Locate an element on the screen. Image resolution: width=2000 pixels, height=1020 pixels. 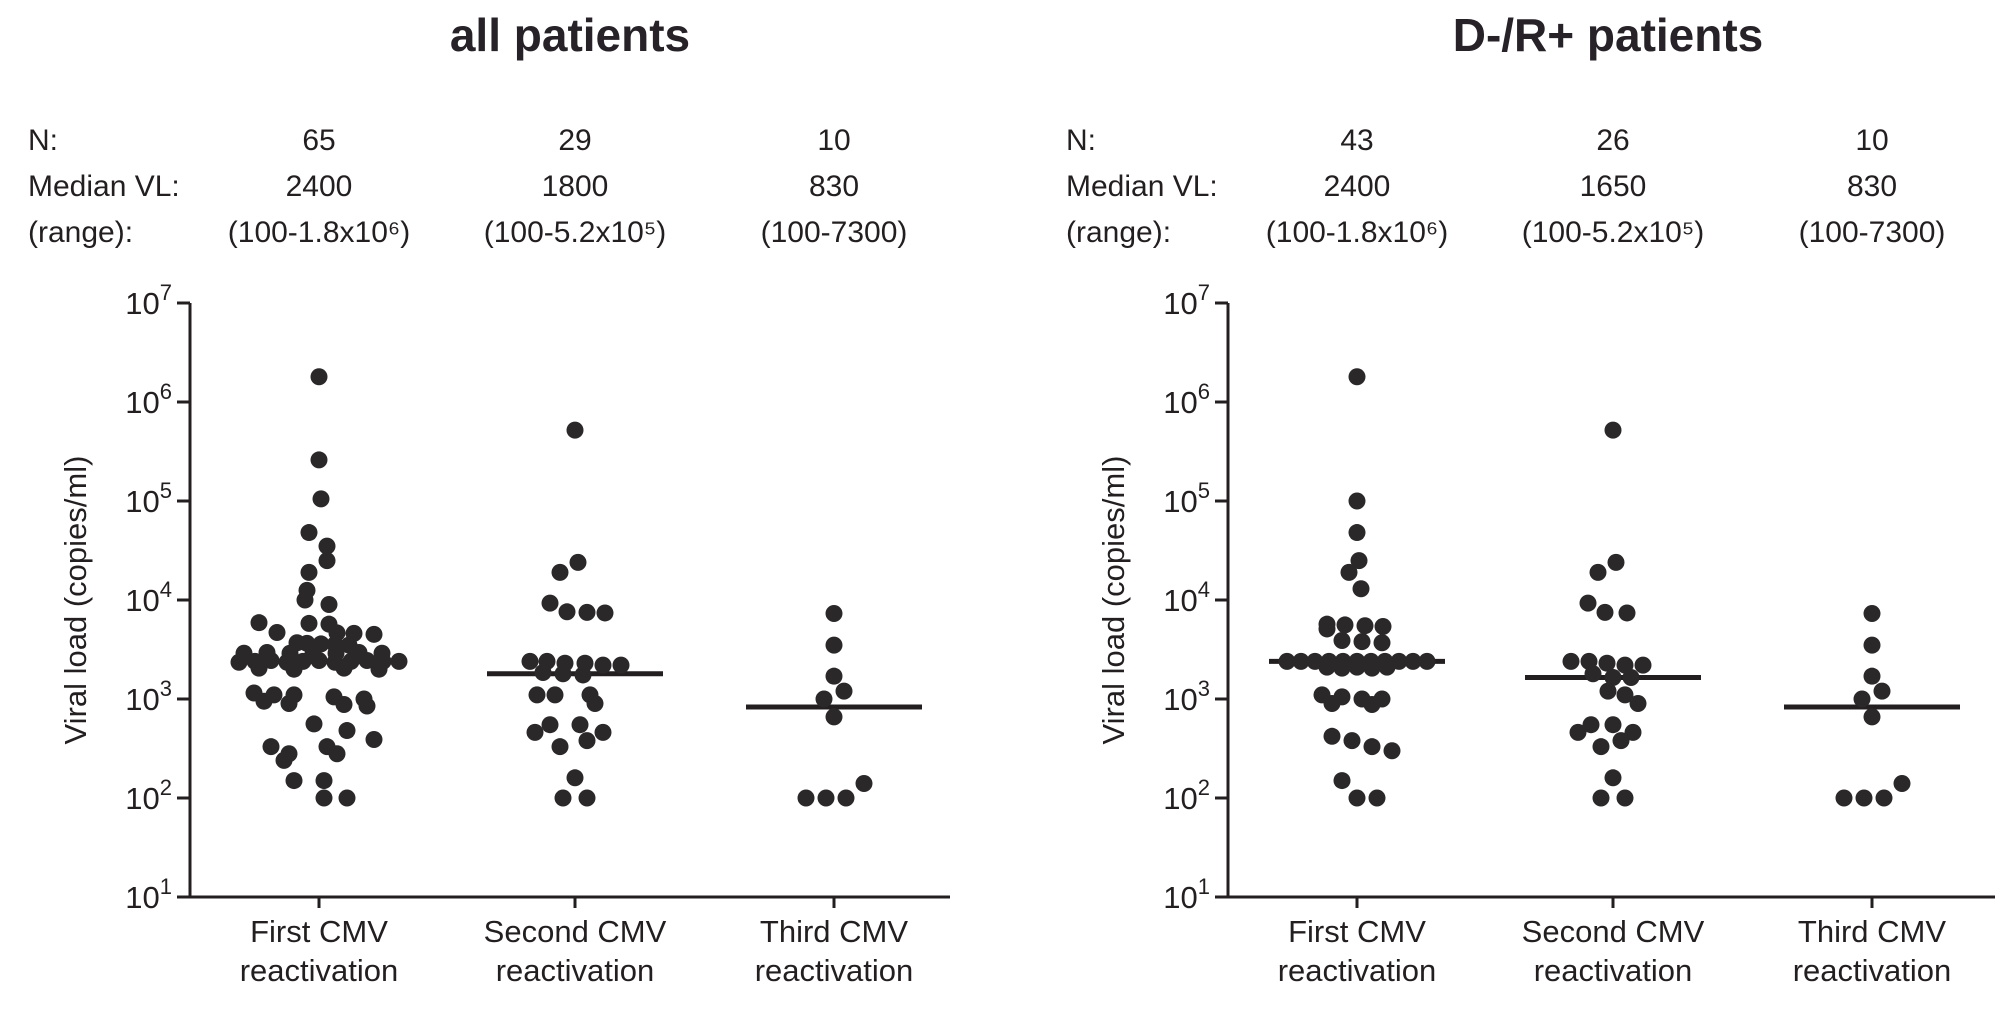
y-tick-label: 10⁷ is located at coordinates (1186, 300).